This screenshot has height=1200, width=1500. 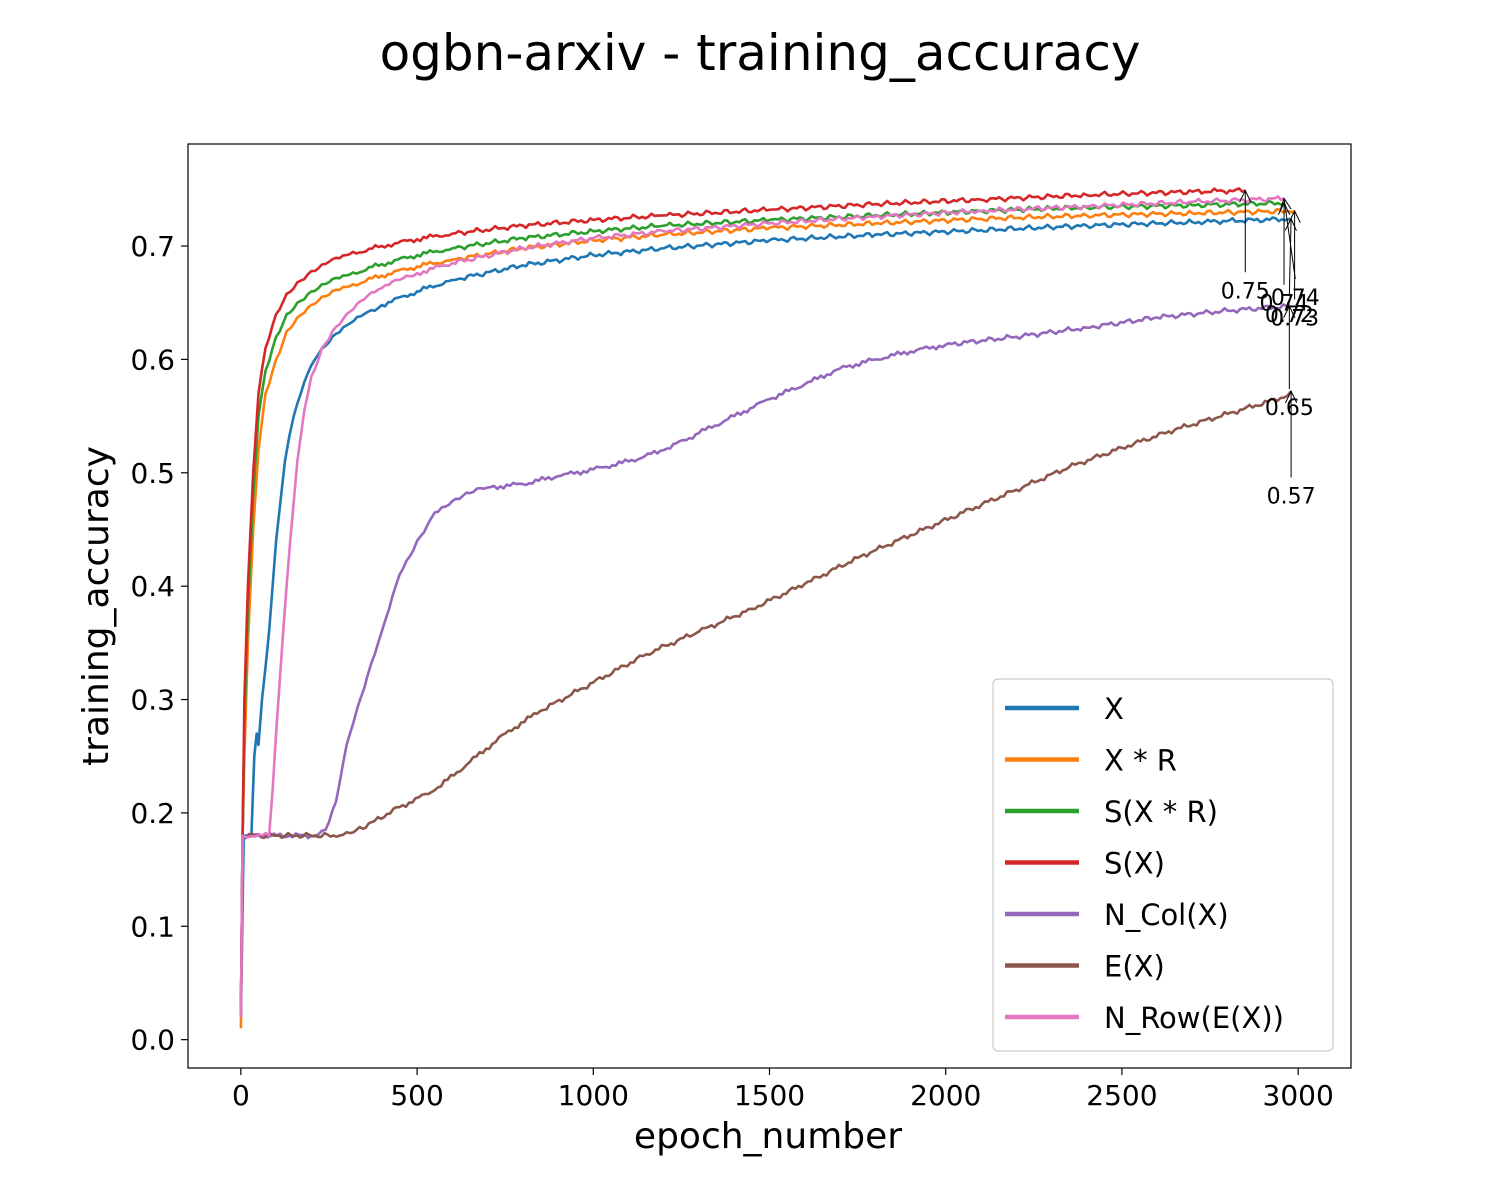 What do you see at coordinates (1289, 408) in the screenshot?
I see `annotation-label: 0.65` at bounding box center [1289, 408].